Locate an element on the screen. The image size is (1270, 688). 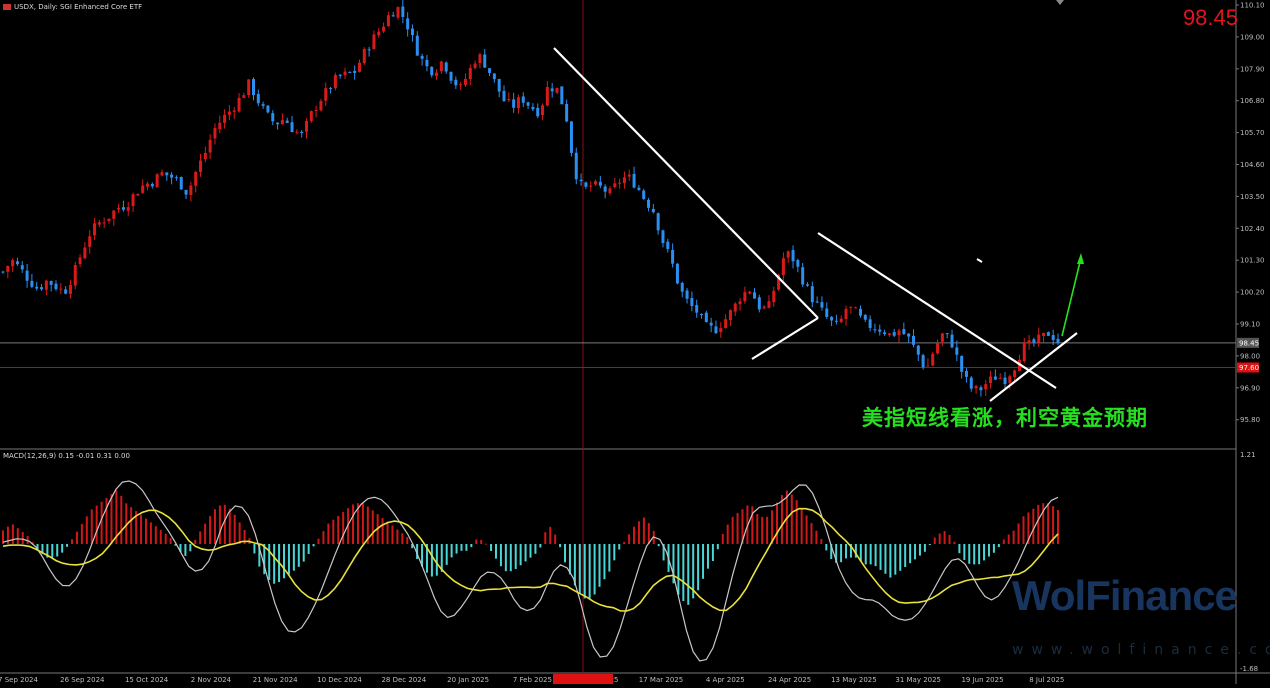
time-tick-label: 7 Feb 2025 is located at coordinates (532, 680).